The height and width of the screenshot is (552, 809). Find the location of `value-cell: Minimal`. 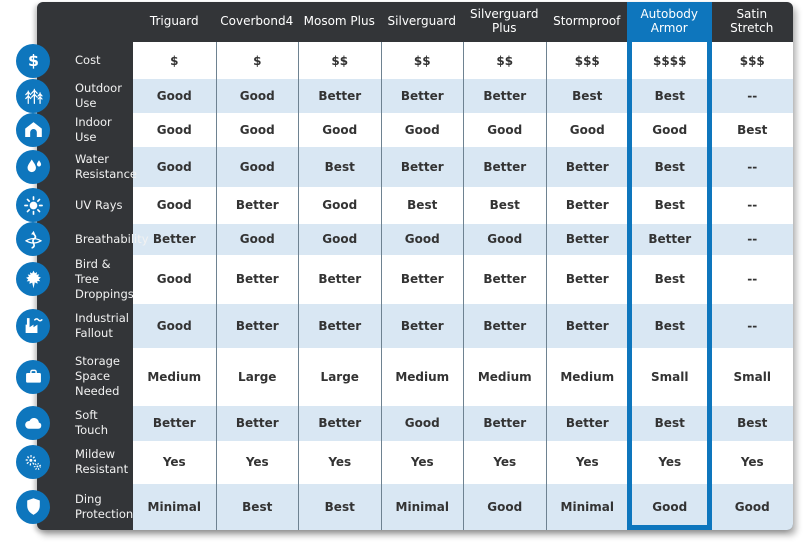

value-cell: Minimal is located at coordinates (174, 506).